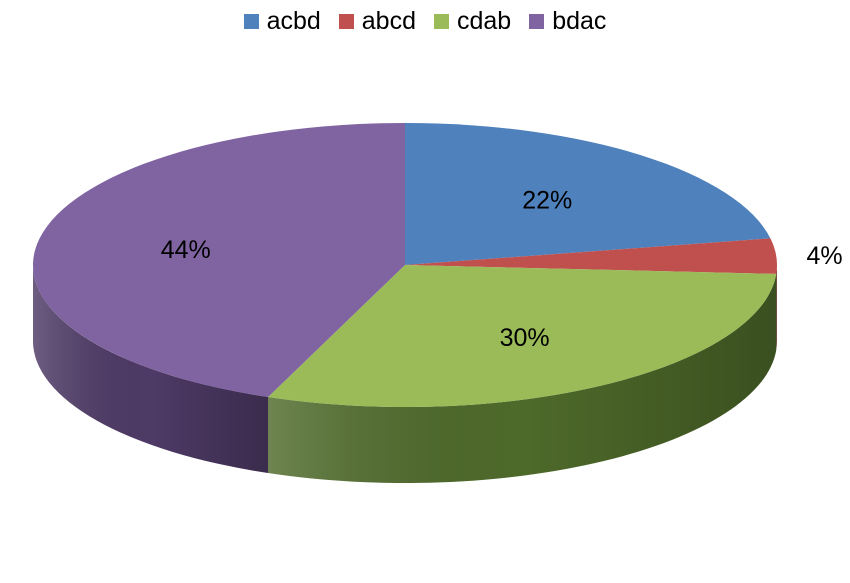 Image resolution: width=850 pixels, height=583 pixels. Describe the element at coordinates (425, 21) in the screenshot. I see `legend: acbd abcd cdab bdac` at that location.